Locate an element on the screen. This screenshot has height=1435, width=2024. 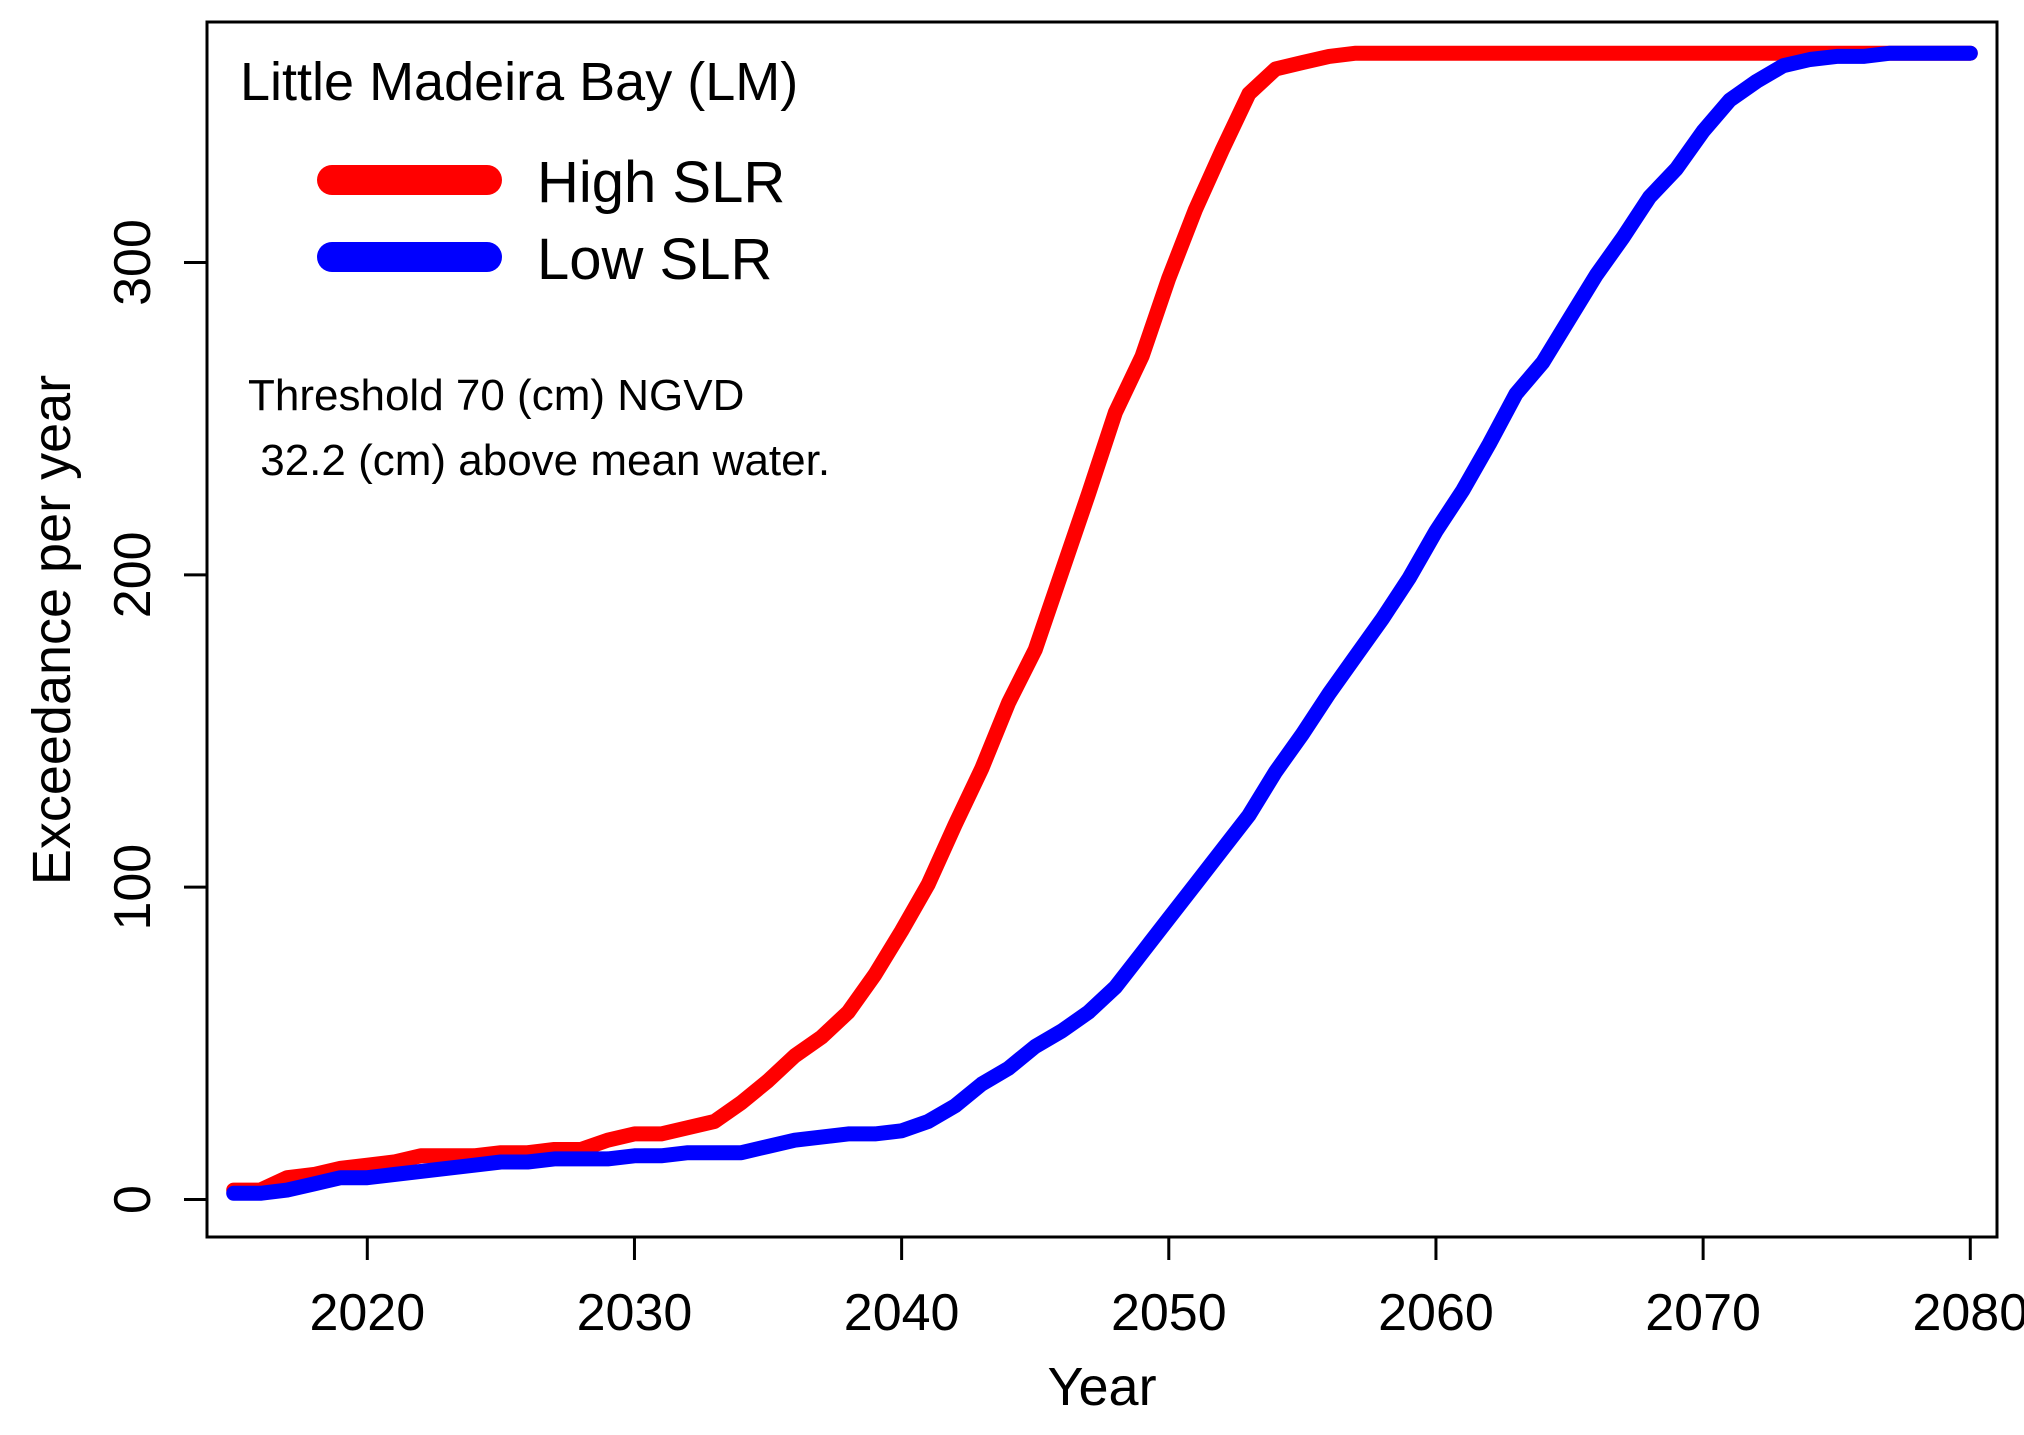
annotation-line-1: Threshold 70 (cm) NGVD is located at coordinates (496, 395).